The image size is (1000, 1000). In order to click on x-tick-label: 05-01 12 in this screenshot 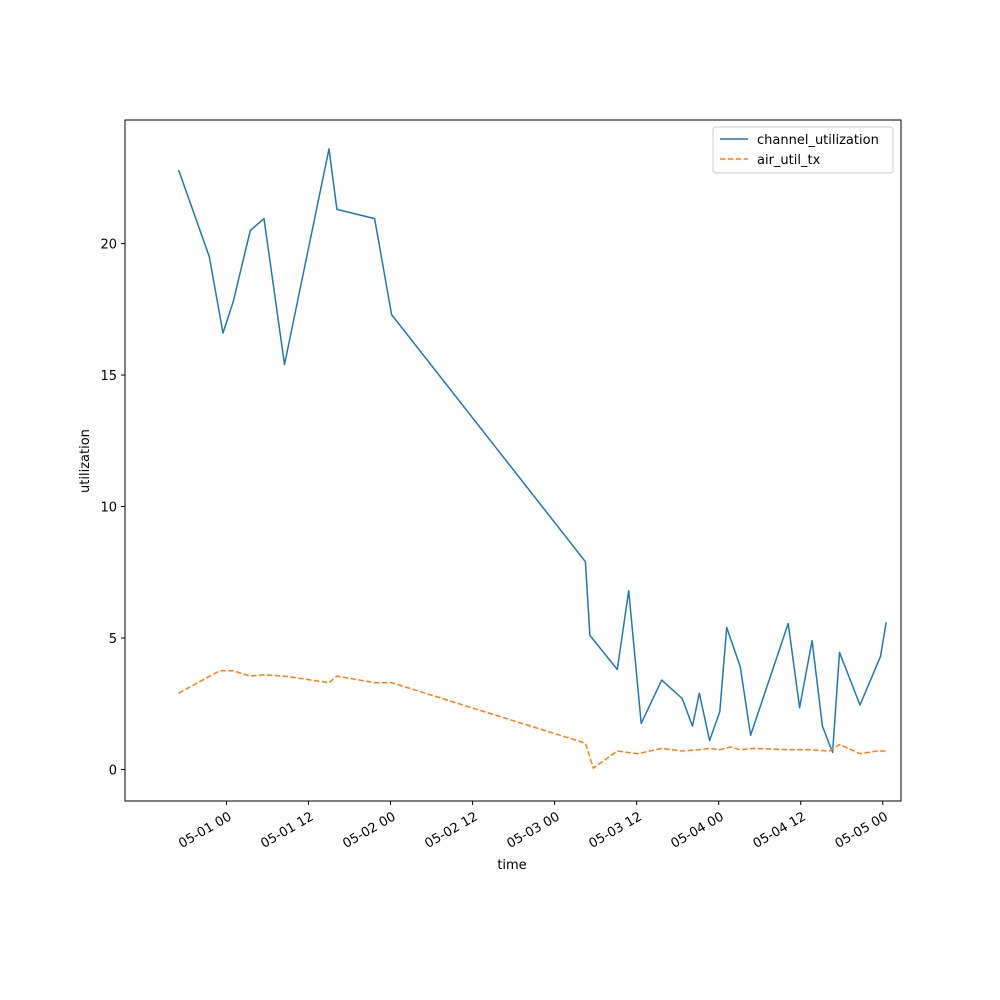, I will do `click(287, 830)`.